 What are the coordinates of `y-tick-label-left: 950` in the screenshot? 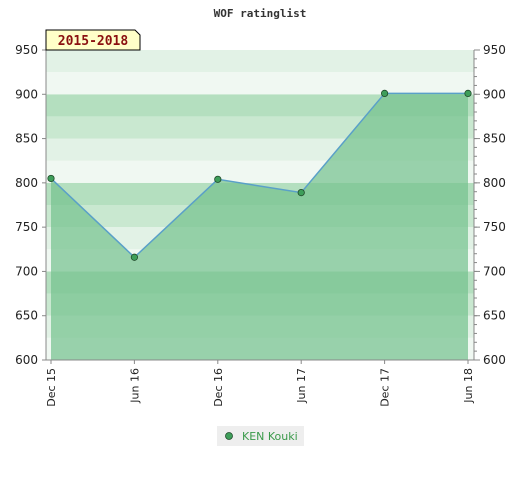 It's located at (26, 50).